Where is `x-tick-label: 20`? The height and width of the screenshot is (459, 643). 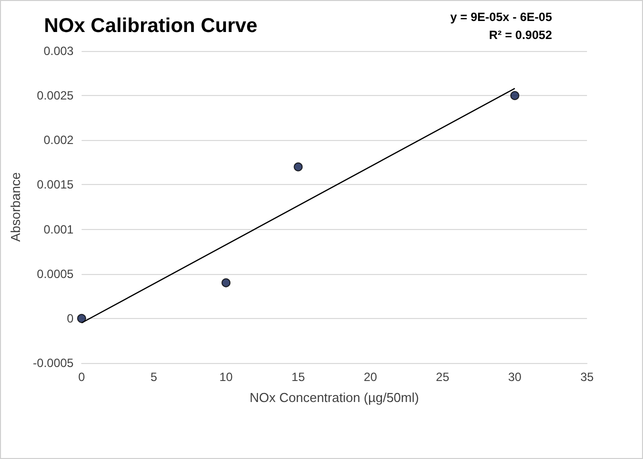
x-tick-label: 20 is located at coordinates (371, 377).